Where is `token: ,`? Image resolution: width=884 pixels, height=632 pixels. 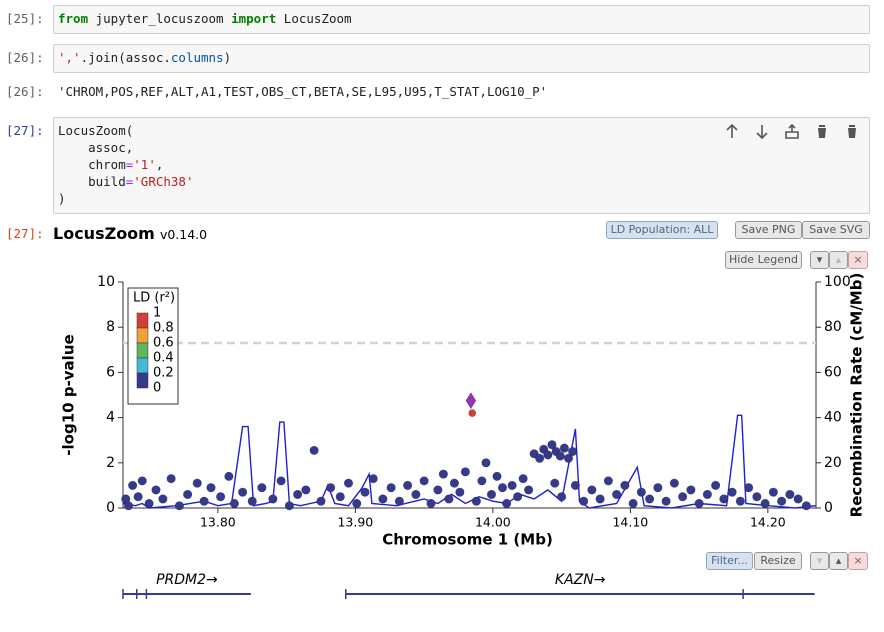
token: , is located at coordinates (159, 164).